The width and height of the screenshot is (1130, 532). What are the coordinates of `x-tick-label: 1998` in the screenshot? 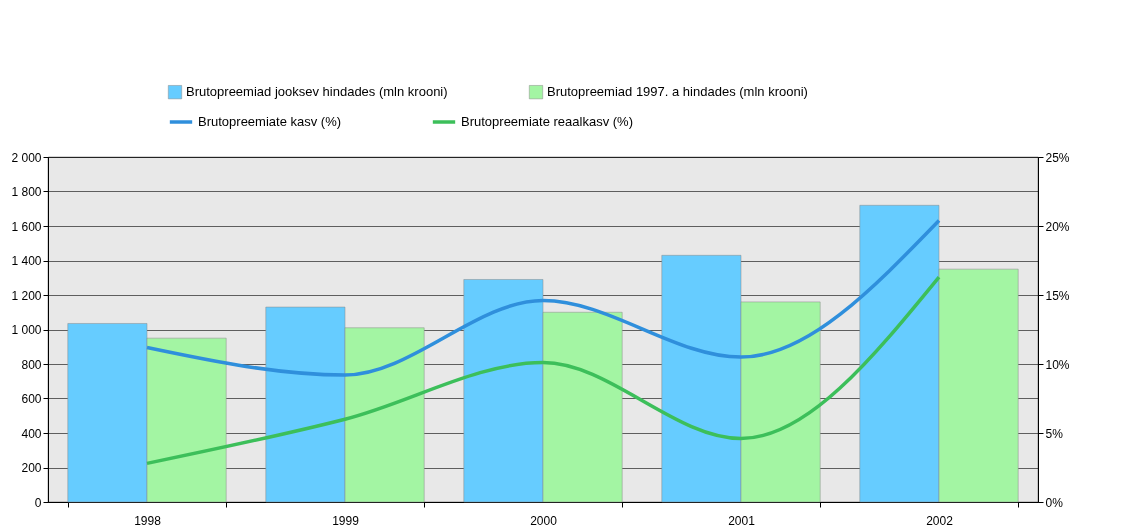 It's located at (148, 520).